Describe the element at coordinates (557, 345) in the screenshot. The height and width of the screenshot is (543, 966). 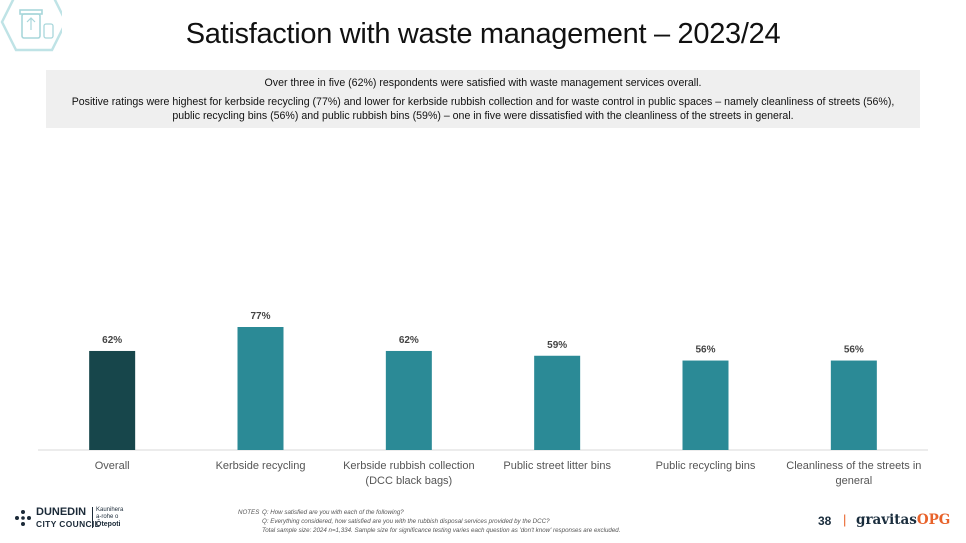
I see `data-label-4: 59%` at that location.